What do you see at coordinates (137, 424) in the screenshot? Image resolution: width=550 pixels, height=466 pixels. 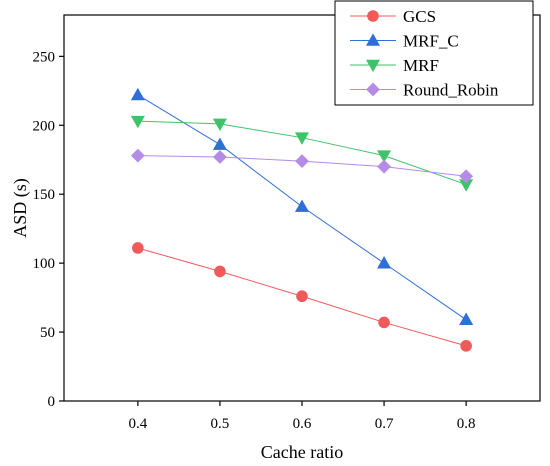 I see `x-tick-label: 0.4` at bounding box center [137, 424].